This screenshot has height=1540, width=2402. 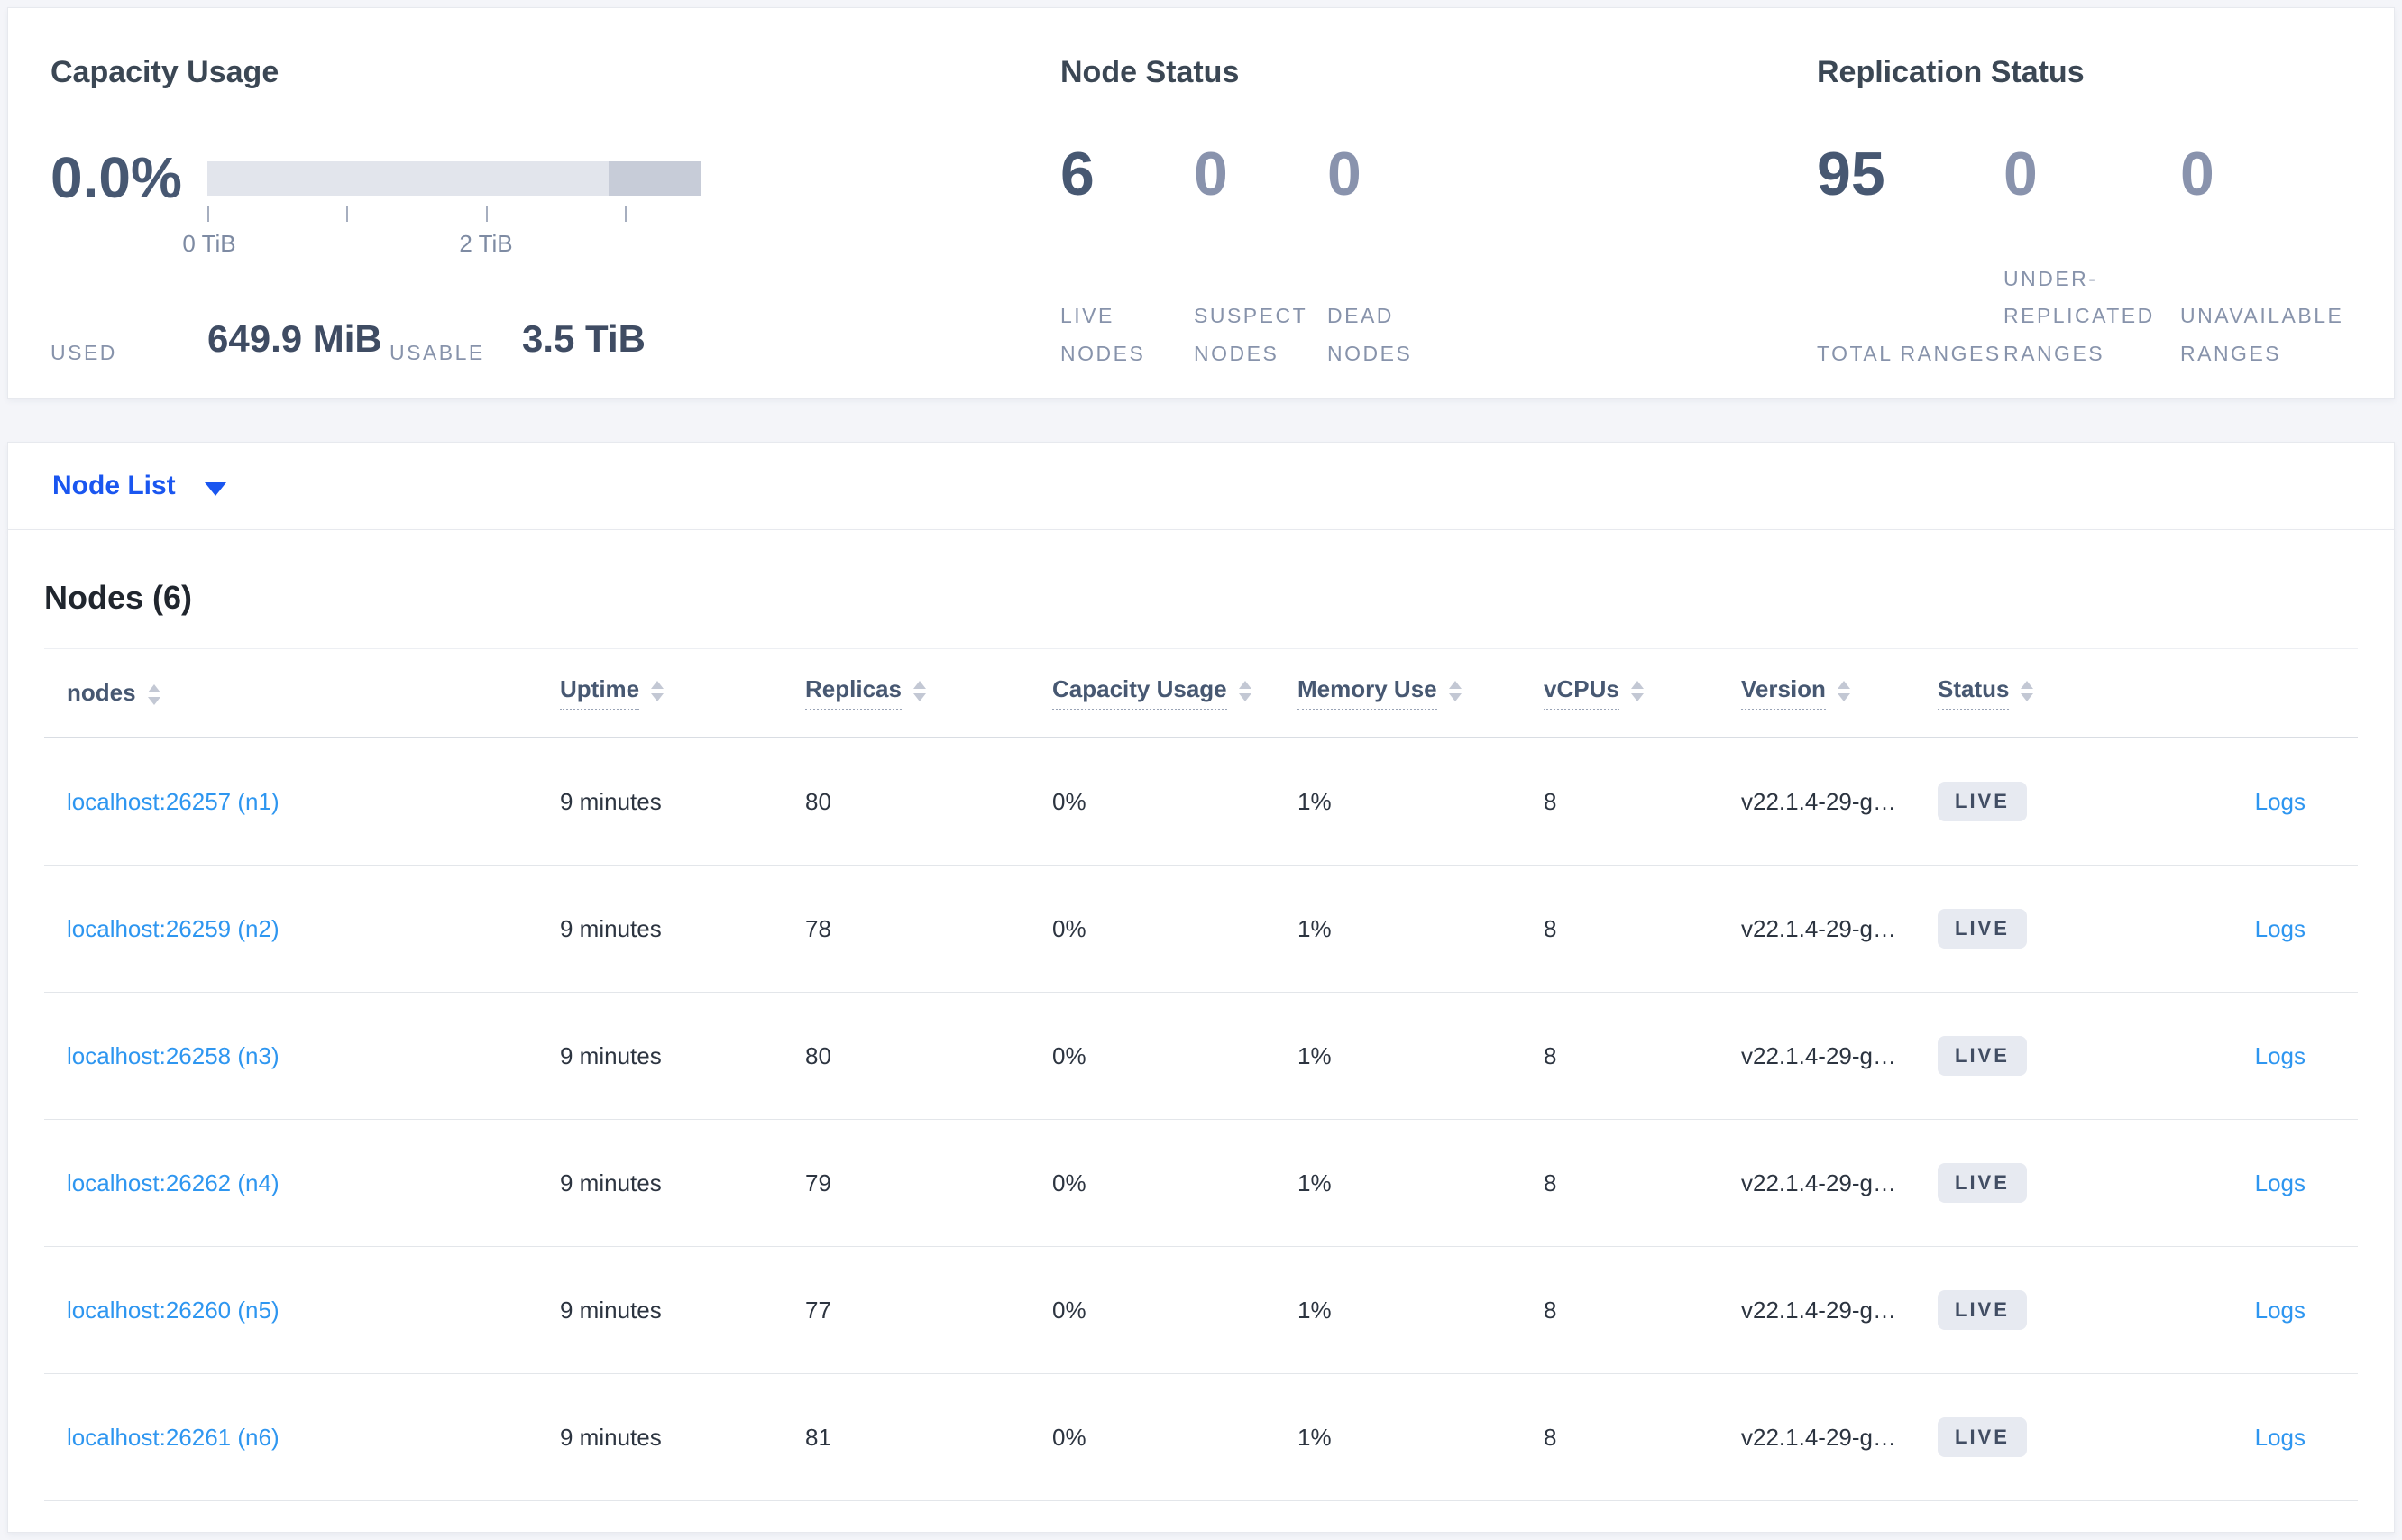 What do you see at coordinates (173, 928) in the screenshot?
I see `node-link: localhost:26259 (n2)` at bounding box center [173, 928].